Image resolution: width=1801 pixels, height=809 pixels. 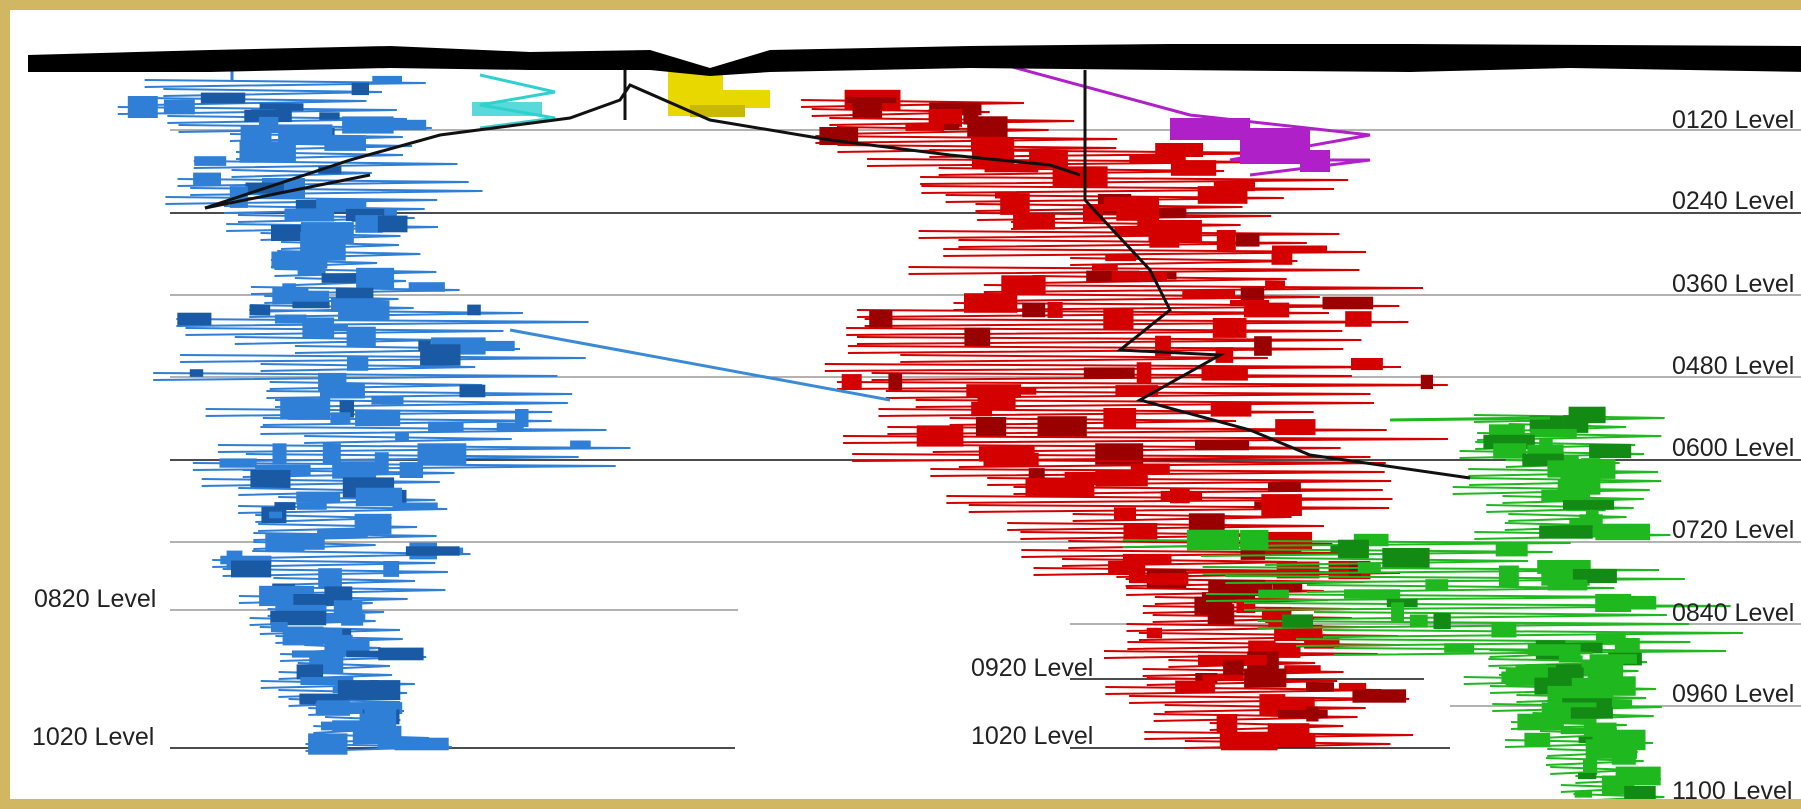 I want to click on level-label-0600: 0600 Level, so click(x=1733, y=448).